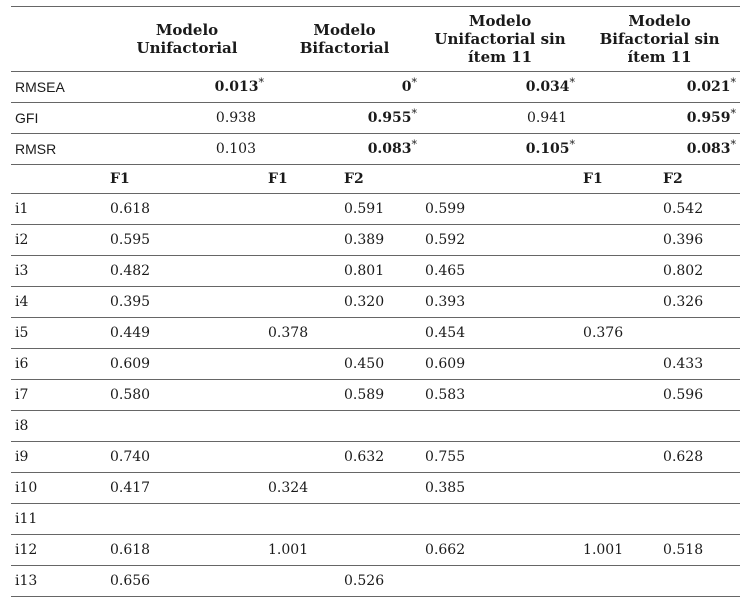  I want to click on subheader-f1-unifactorial: F1, so click(146, 179).